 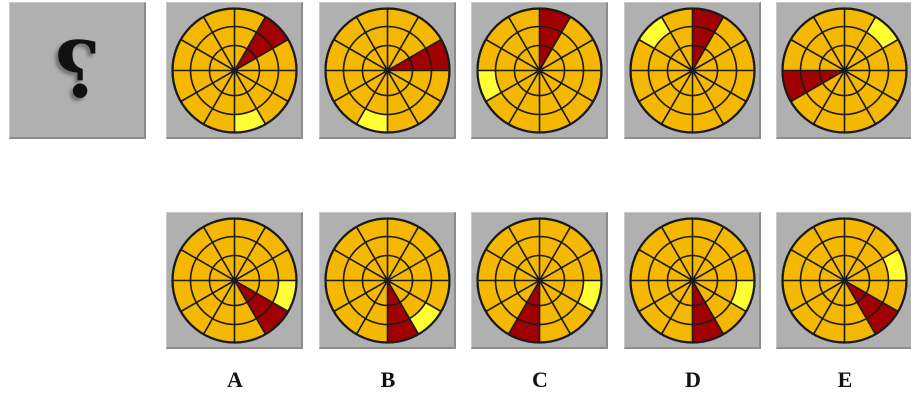 I want to click on option-label-e: E, so click(x=845, y=379).